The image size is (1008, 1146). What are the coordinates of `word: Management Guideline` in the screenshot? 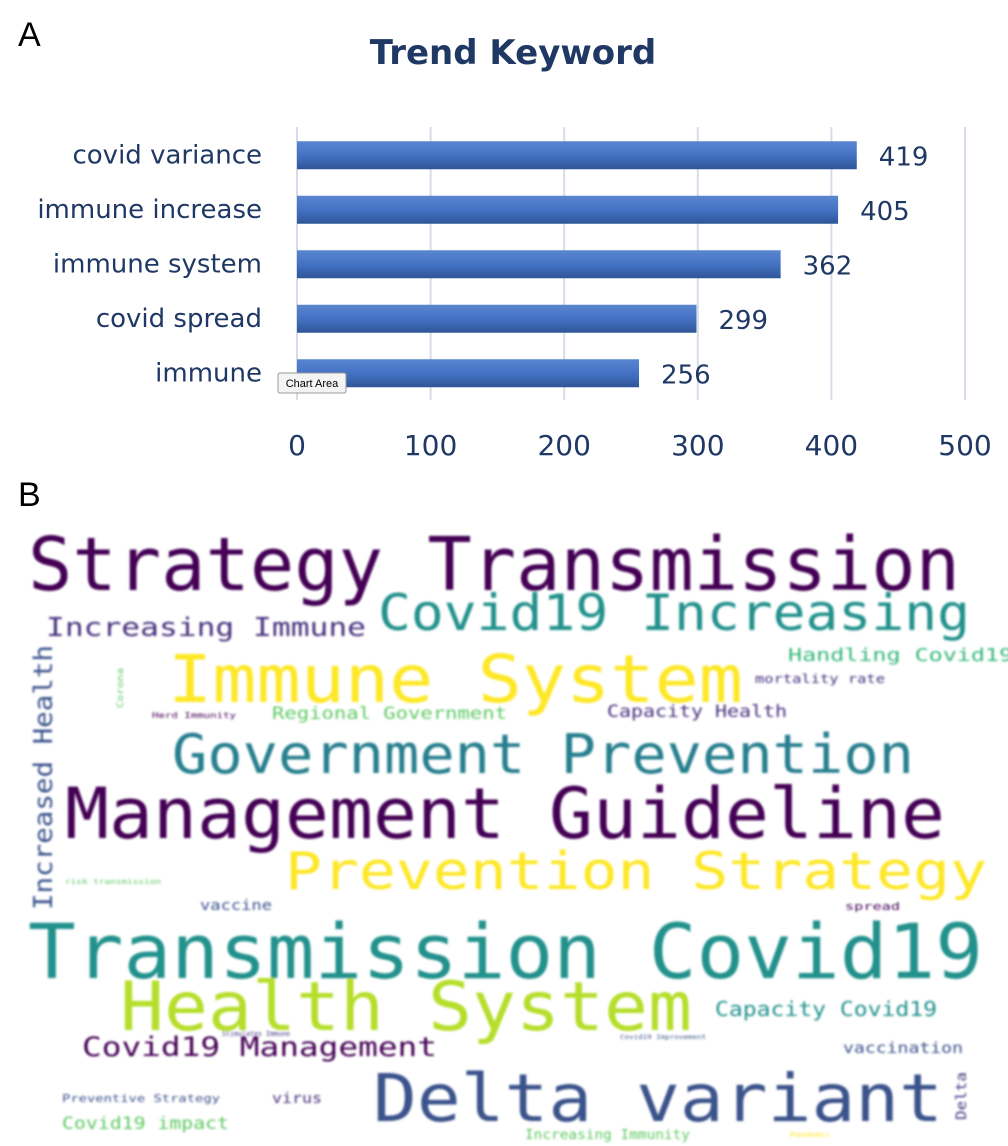 It's located at (505, 814).